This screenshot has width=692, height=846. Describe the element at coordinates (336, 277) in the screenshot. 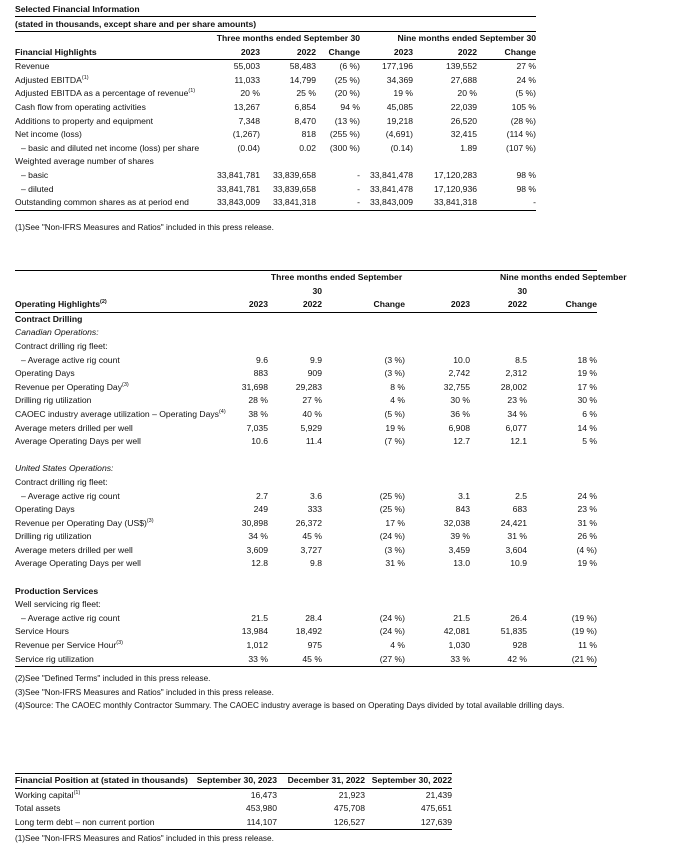

I see `group-header-three-months: Three months ended September` at that location.